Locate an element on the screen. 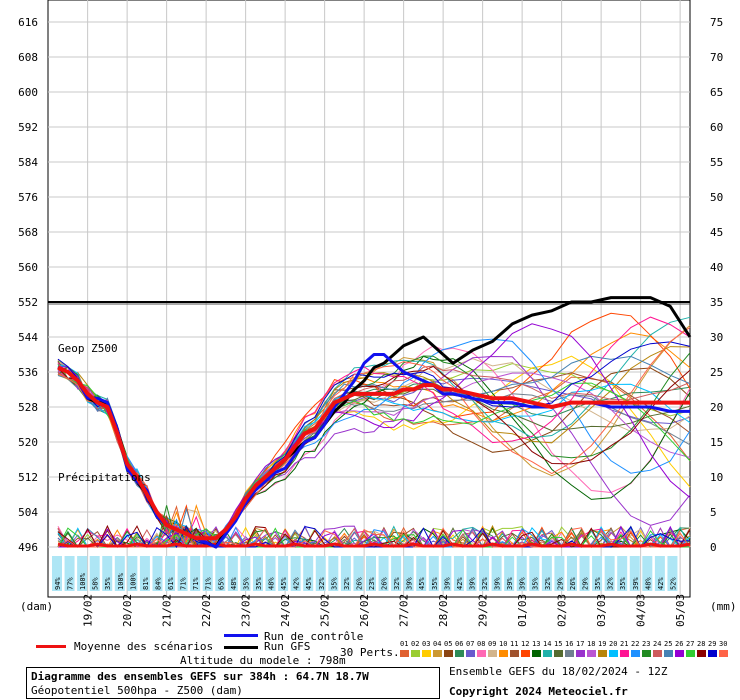 This screenshot has height=700, width=740. member-id-label: 20 is located at coordinates (613, 644).